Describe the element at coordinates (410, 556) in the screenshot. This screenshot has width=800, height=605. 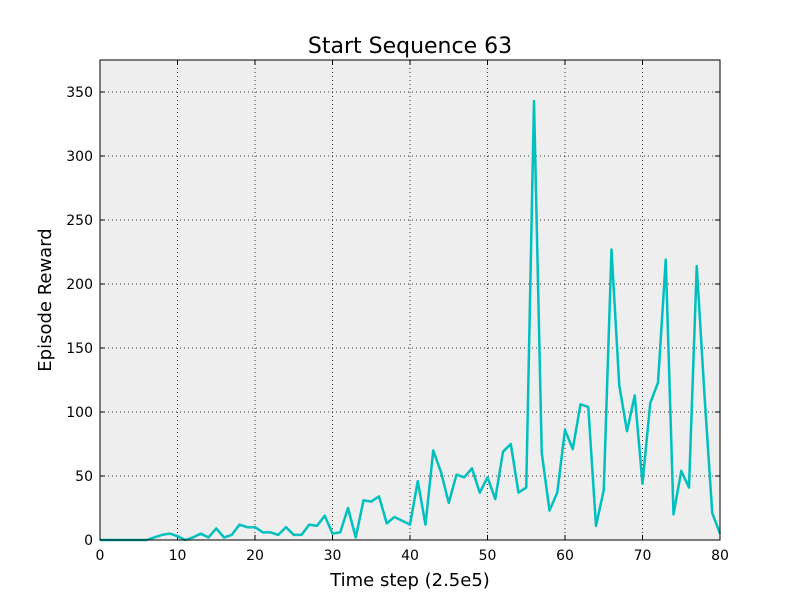
I see `x-tick-label: 40` at that location.